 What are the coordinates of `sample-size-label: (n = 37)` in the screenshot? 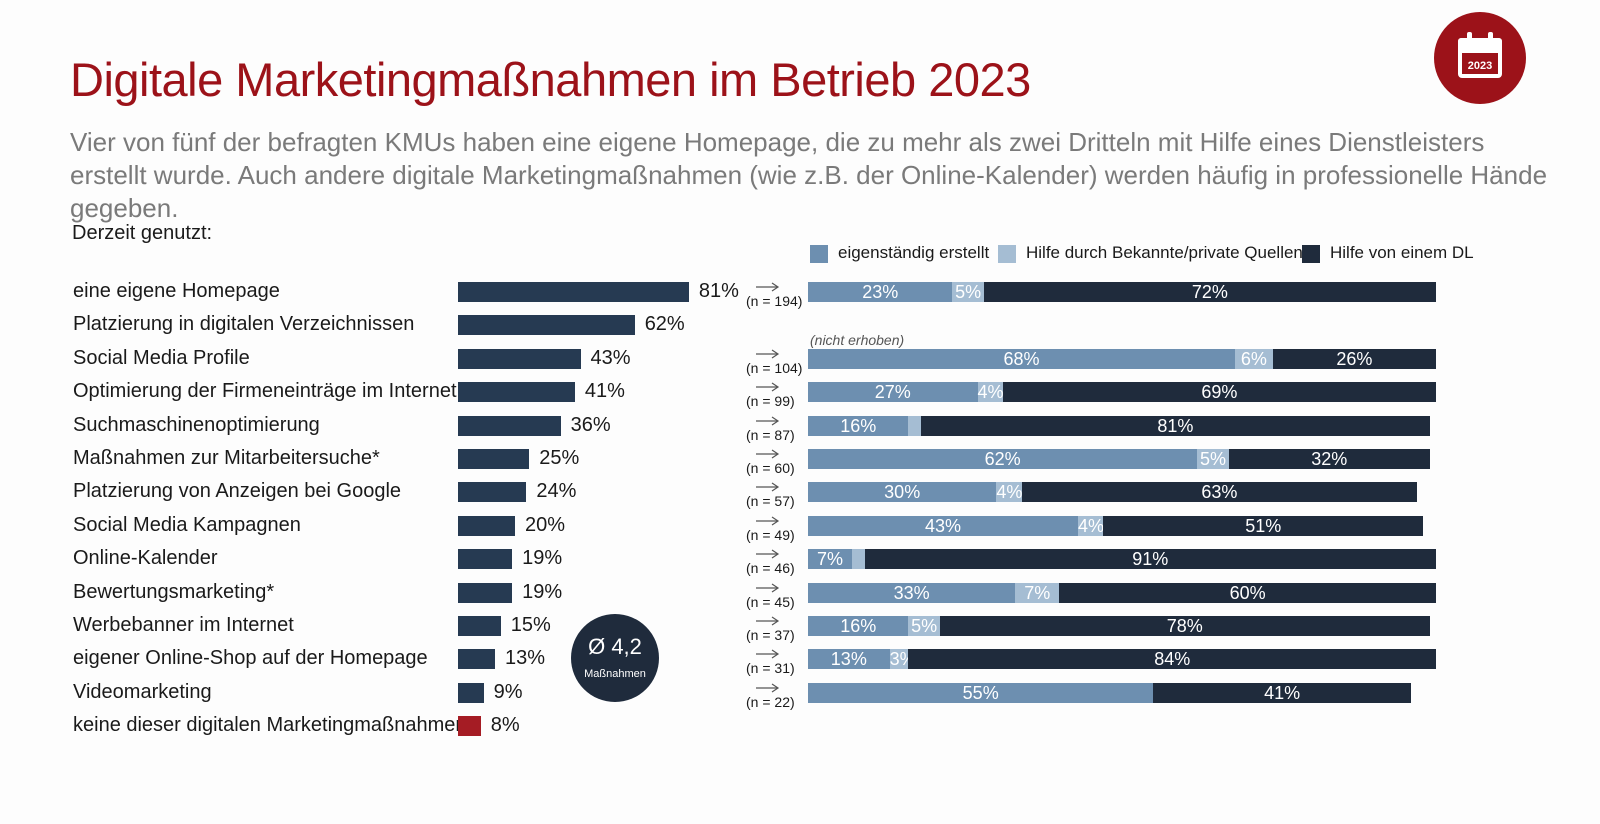 It's located at (770, 635).